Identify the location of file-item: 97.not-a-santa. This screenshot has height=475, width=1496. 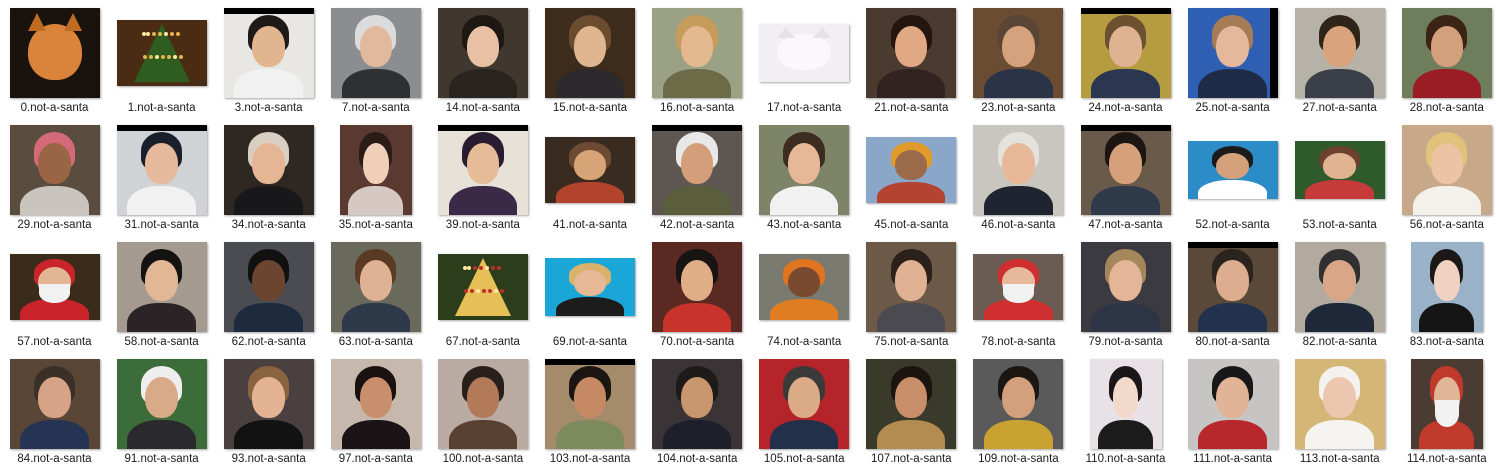
(375, 414).